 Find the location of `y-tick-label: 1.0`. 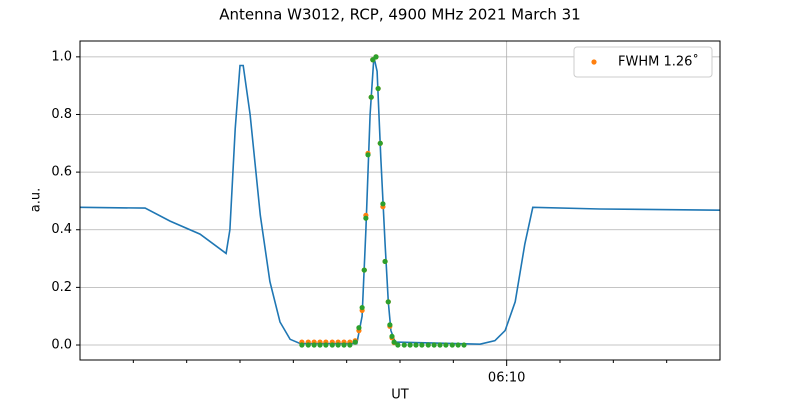

y-tick-label: 1.0 is located at coordinates (61, 56).